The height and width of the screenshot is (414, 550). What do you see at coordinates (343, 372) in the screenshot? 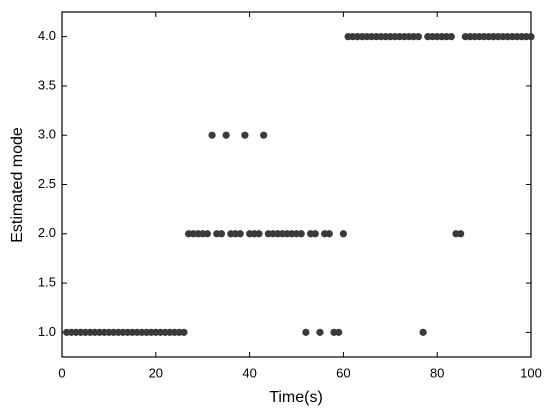
I see `x-tick-label: 60` at bounding box center [343, 372].